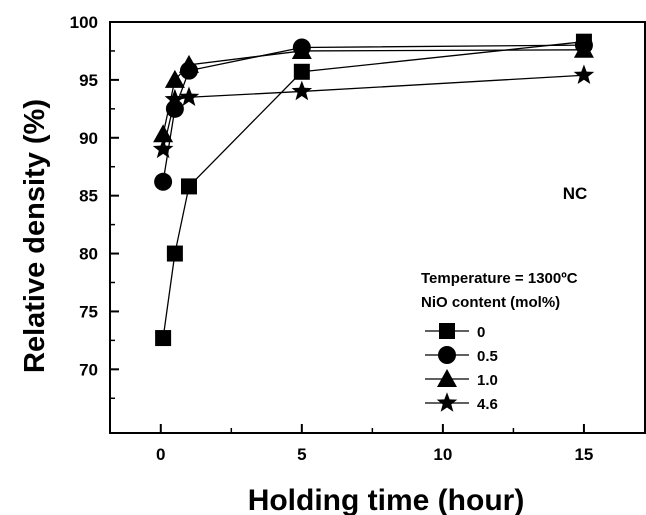  What do you see at coordinates (88, 80) in the screenshot?
I see `y-tick-label: 95` at bounding box center [88, 80].